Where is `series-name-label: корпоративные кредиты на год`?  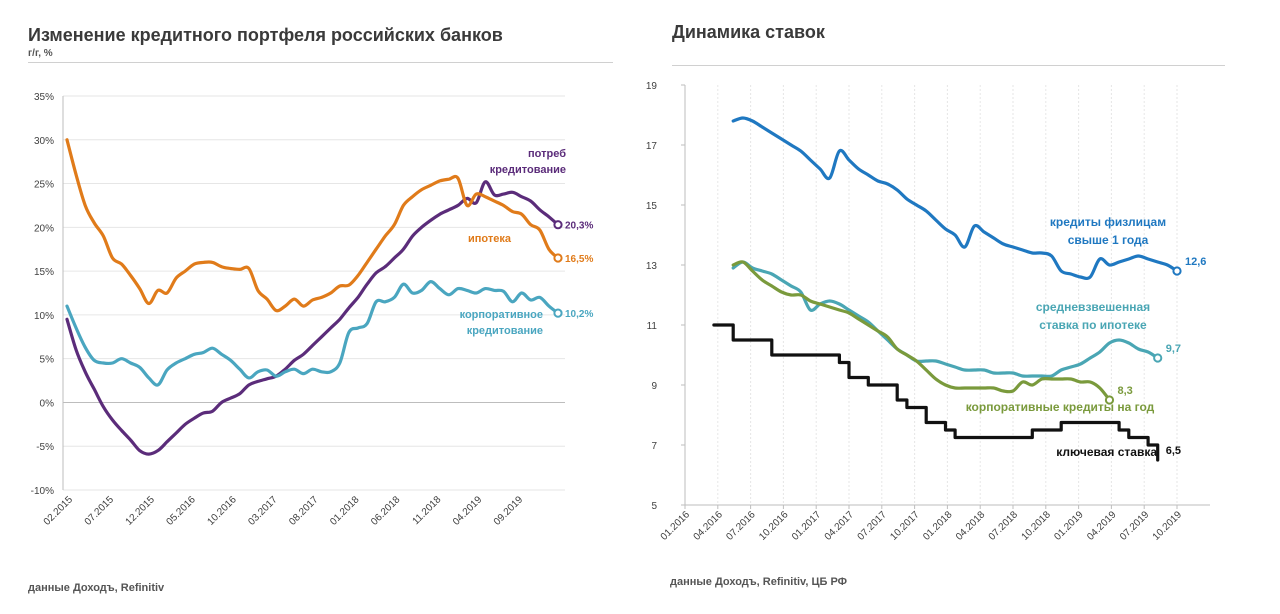 series-name-label: корпоративные кредиты на год is located at coordinates (1060, 407).